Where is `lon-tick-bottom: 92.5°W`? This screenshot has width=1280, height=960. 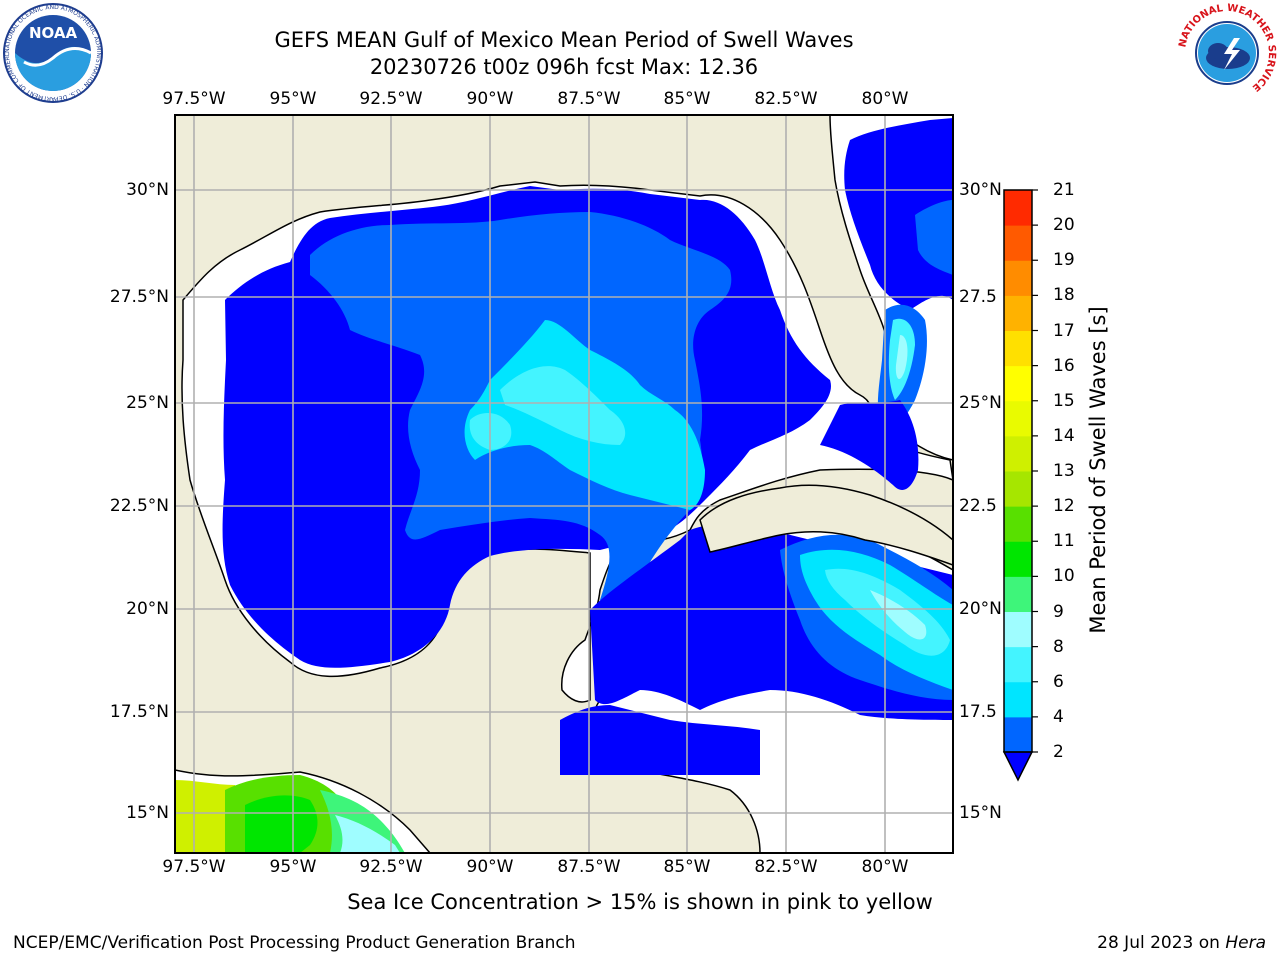
lon-tick-bottom: 92.5°W is located at coordinates (391, 867).